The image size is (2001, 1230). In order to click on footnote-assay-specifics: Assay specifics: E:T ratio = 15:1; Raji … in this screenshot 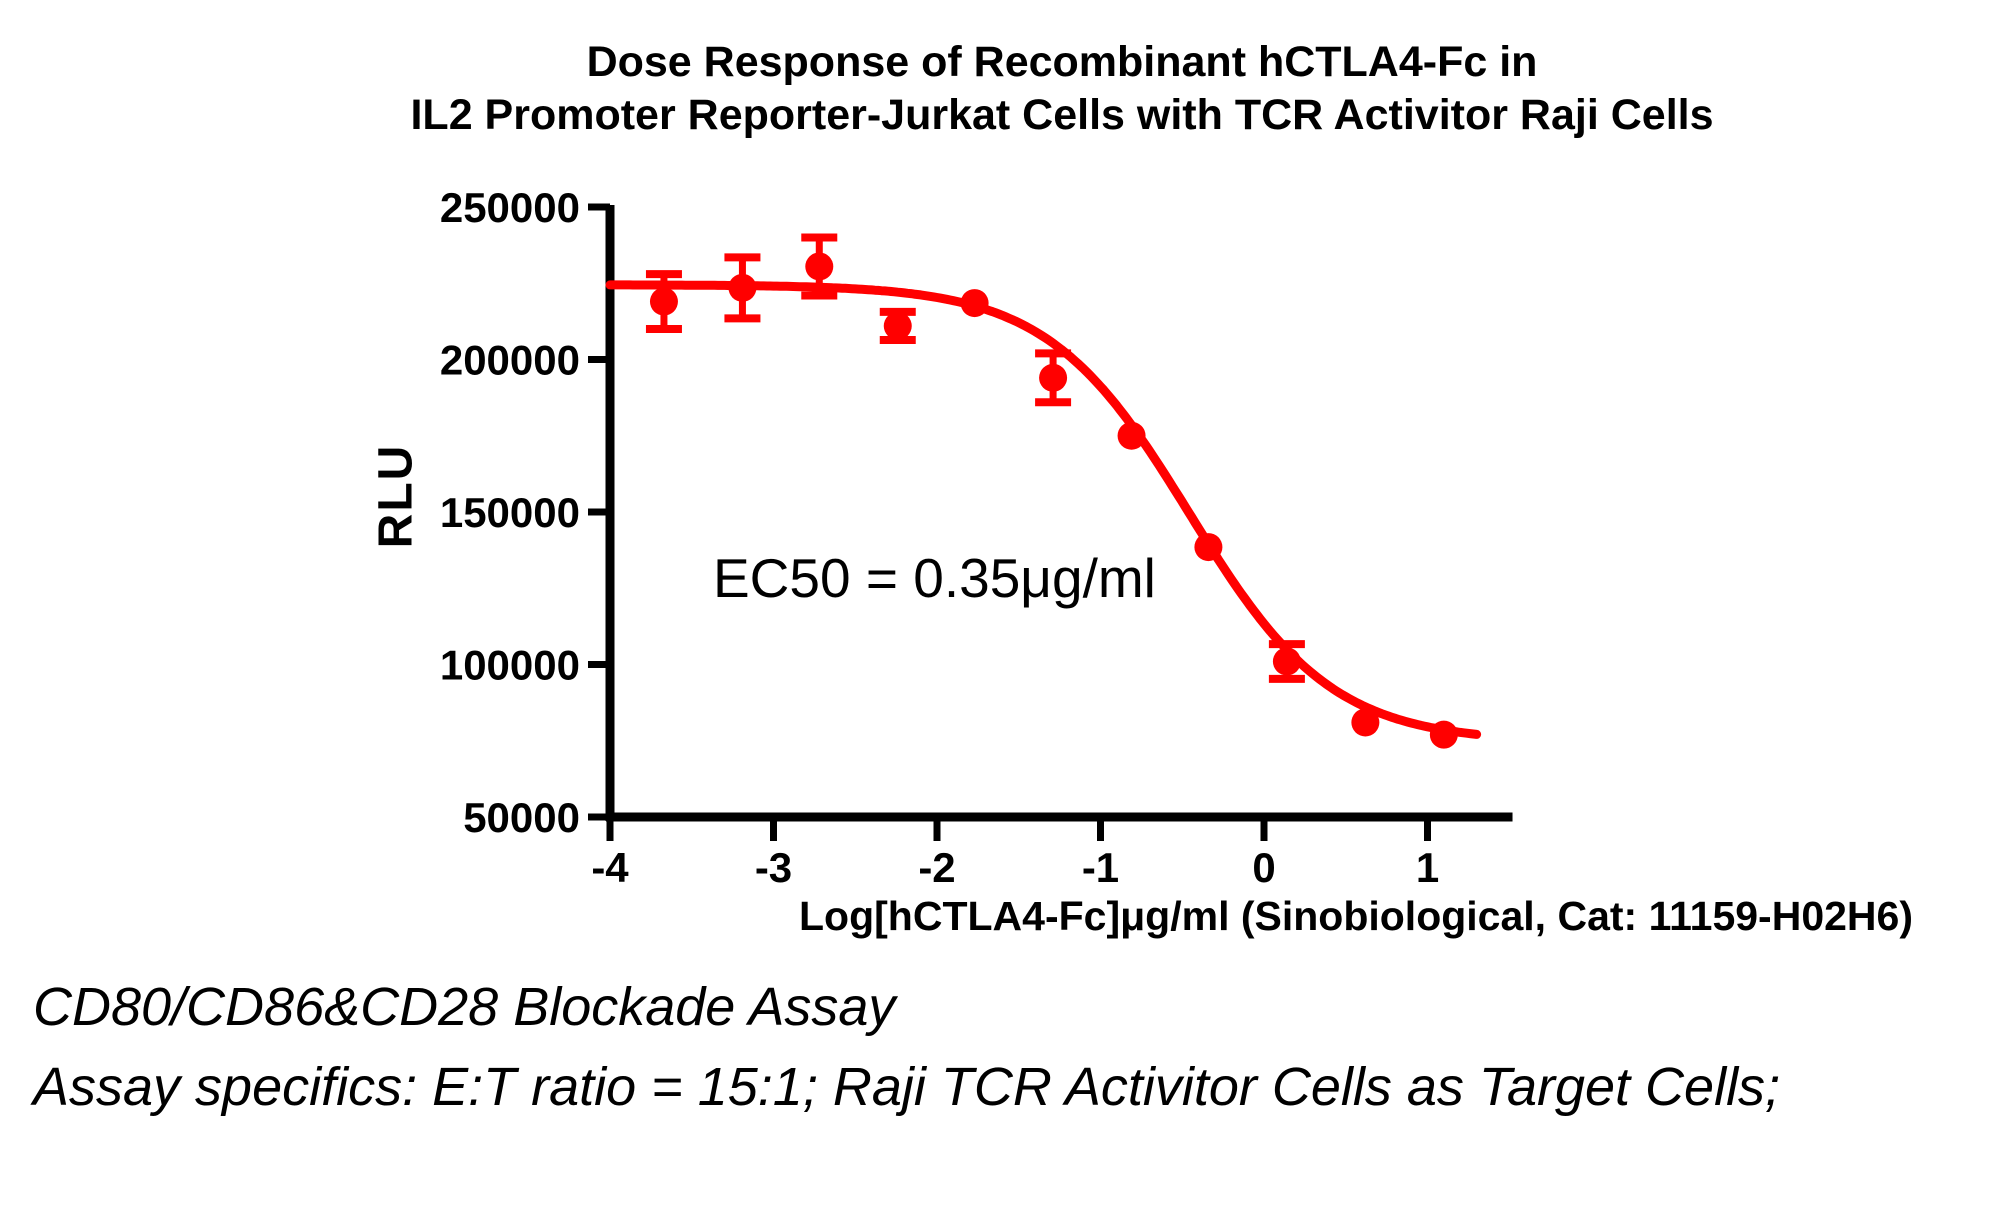, I will do `click(907, 1087)`.